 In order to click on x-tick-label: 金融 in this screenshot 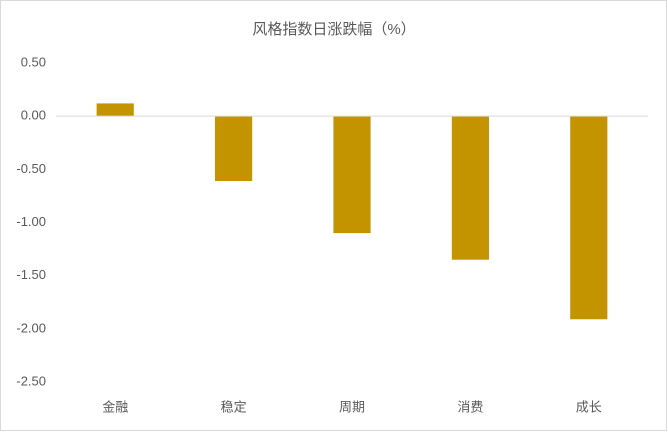, I will do `click(115, 406)`.